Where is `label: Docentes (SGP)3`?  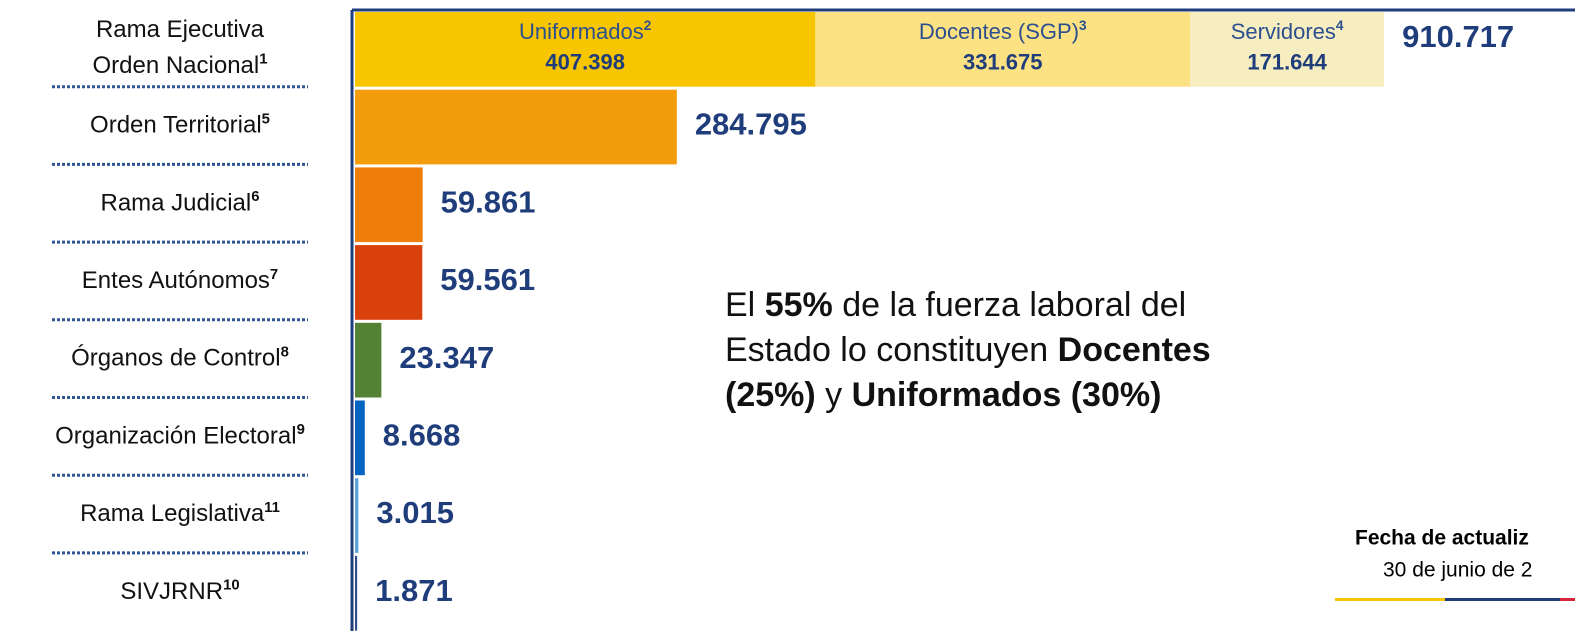 label: Docentes (SGP)3 is located at coordinates (1003, 31).